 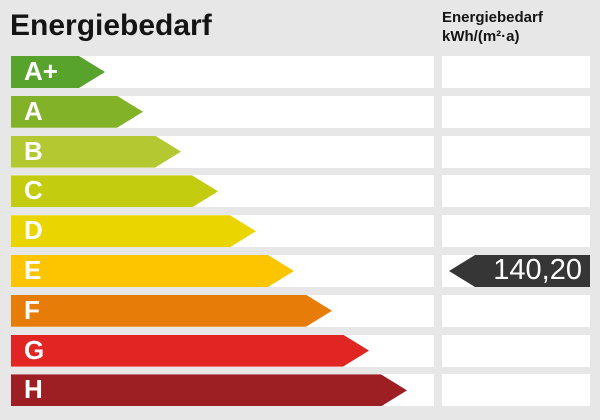 What do you see at coordinates (33, 389) in the screenshot?
I see `band-label: H` at bounding box center [33, 389].